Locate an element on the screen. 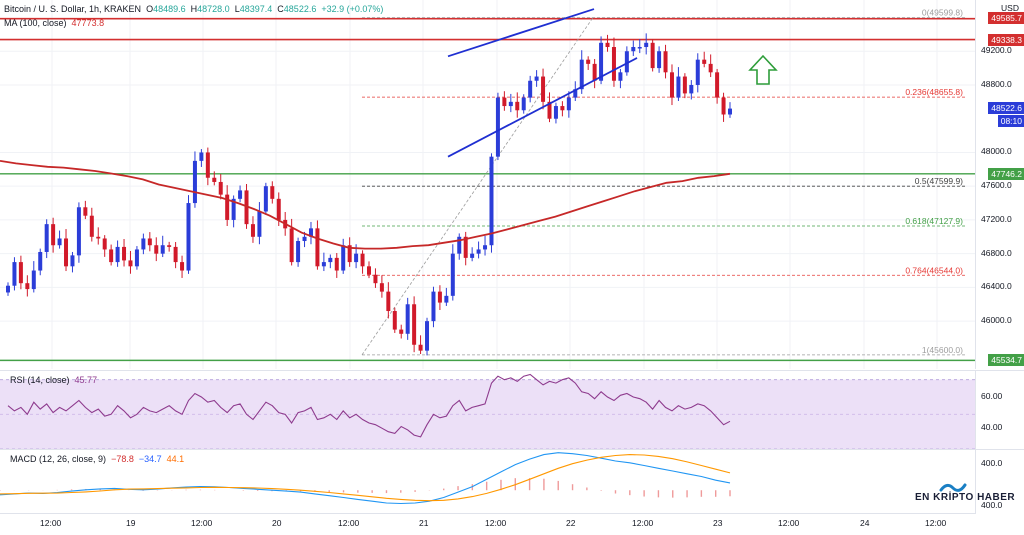 This screenshot has height=535, width=1024. low-label: L is located at coordinates (237, 9).